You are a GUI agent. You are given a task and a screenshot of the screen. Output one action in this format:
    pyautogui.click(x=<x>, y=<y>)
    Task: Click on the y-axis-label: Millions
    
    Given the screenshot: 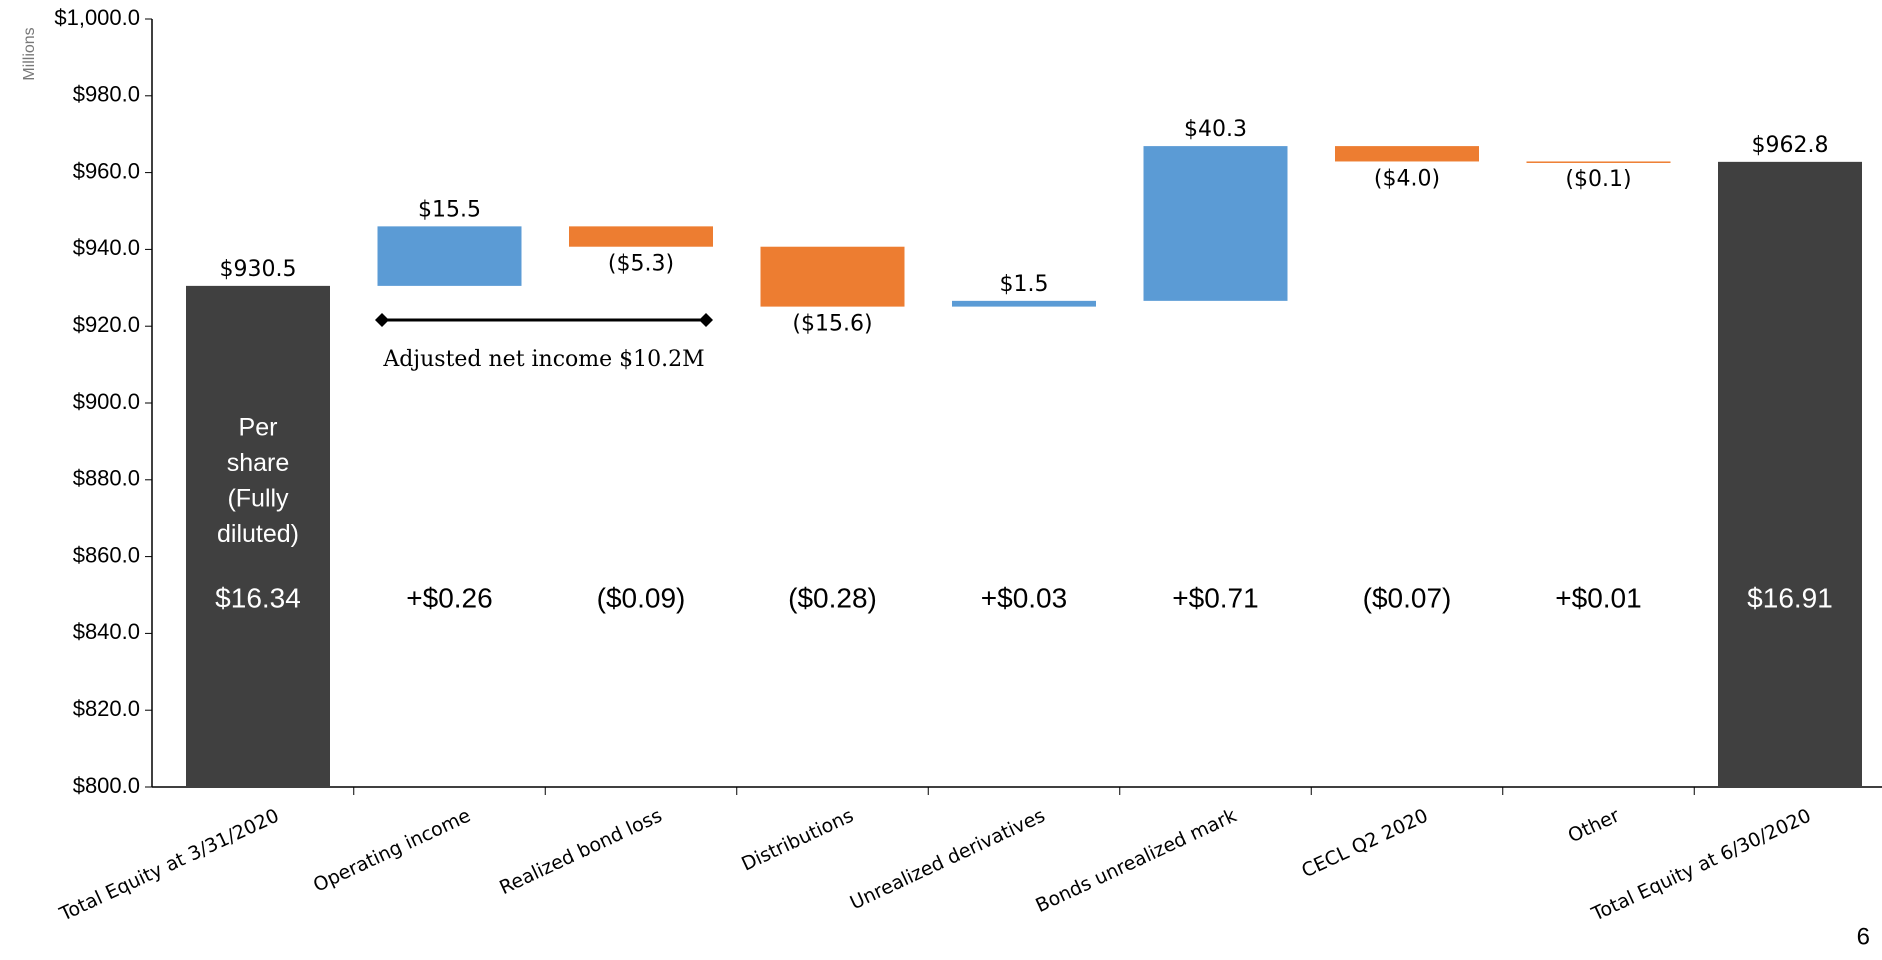 What is the action you would take?
    pyautogui.click(x=29, y=53)
    